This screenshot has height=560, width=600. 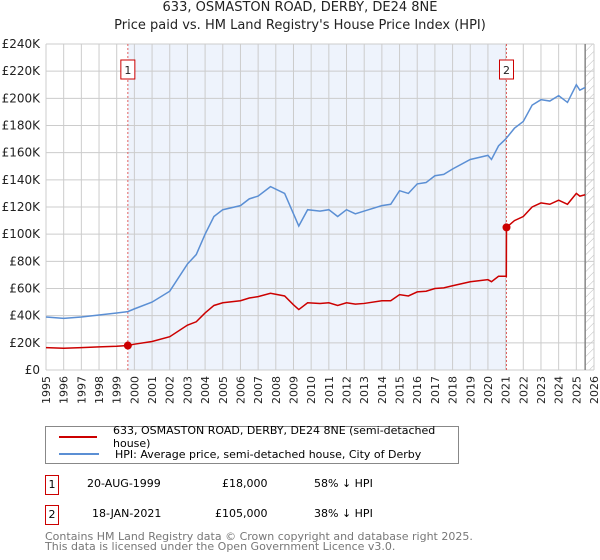 I want to click on x-tick-label: 2007, so click(x=258, y=390).